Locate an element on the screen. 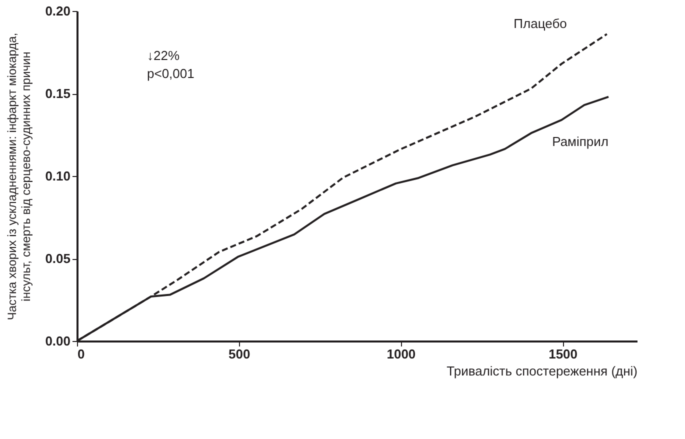  y-tick-label: 0.20 is located at coordinates (57, 11).